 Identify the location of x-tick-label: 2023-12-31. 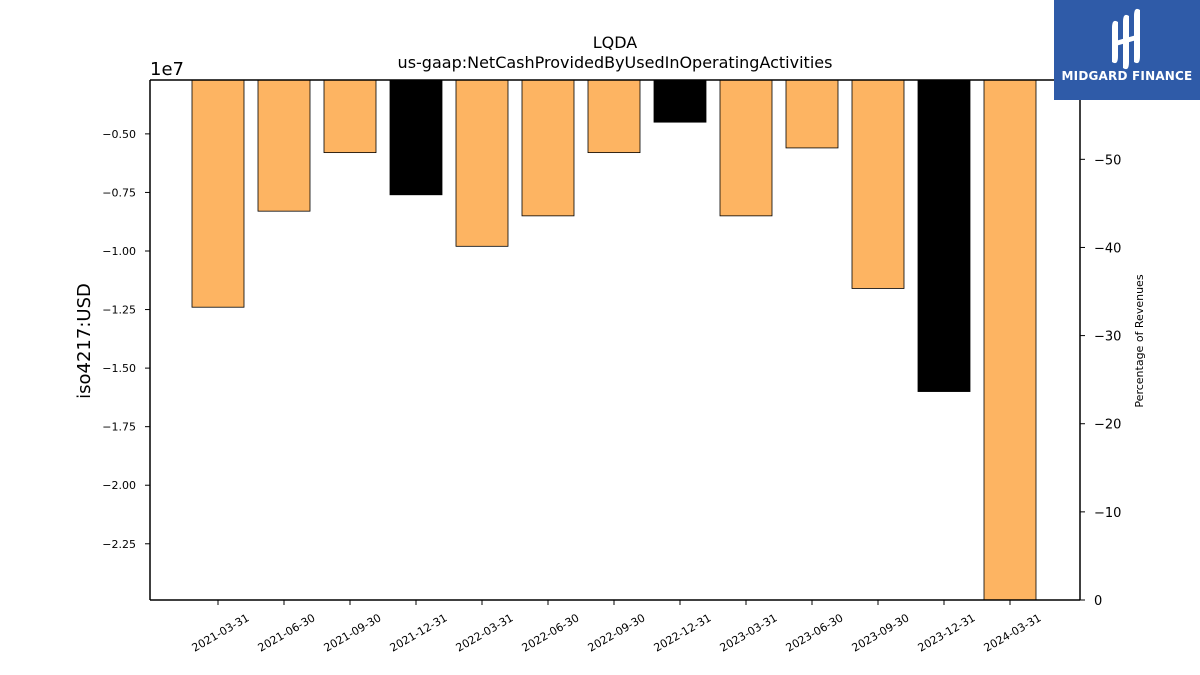
(947, 632).